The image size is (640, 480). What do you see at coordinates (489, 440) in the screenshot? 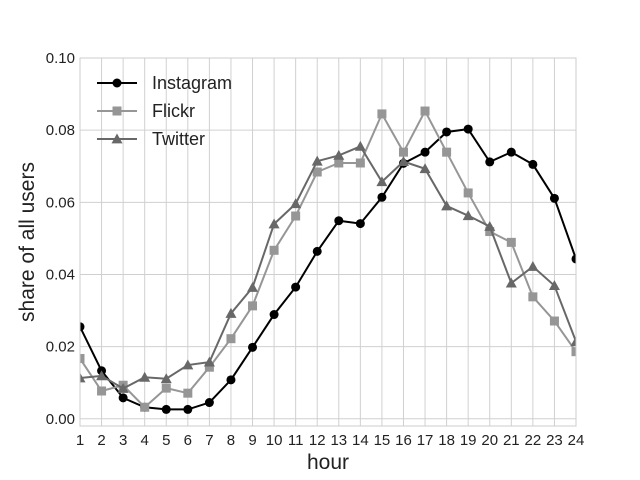
I see `x-tick-label: 20` at bounding box center [489, 440].